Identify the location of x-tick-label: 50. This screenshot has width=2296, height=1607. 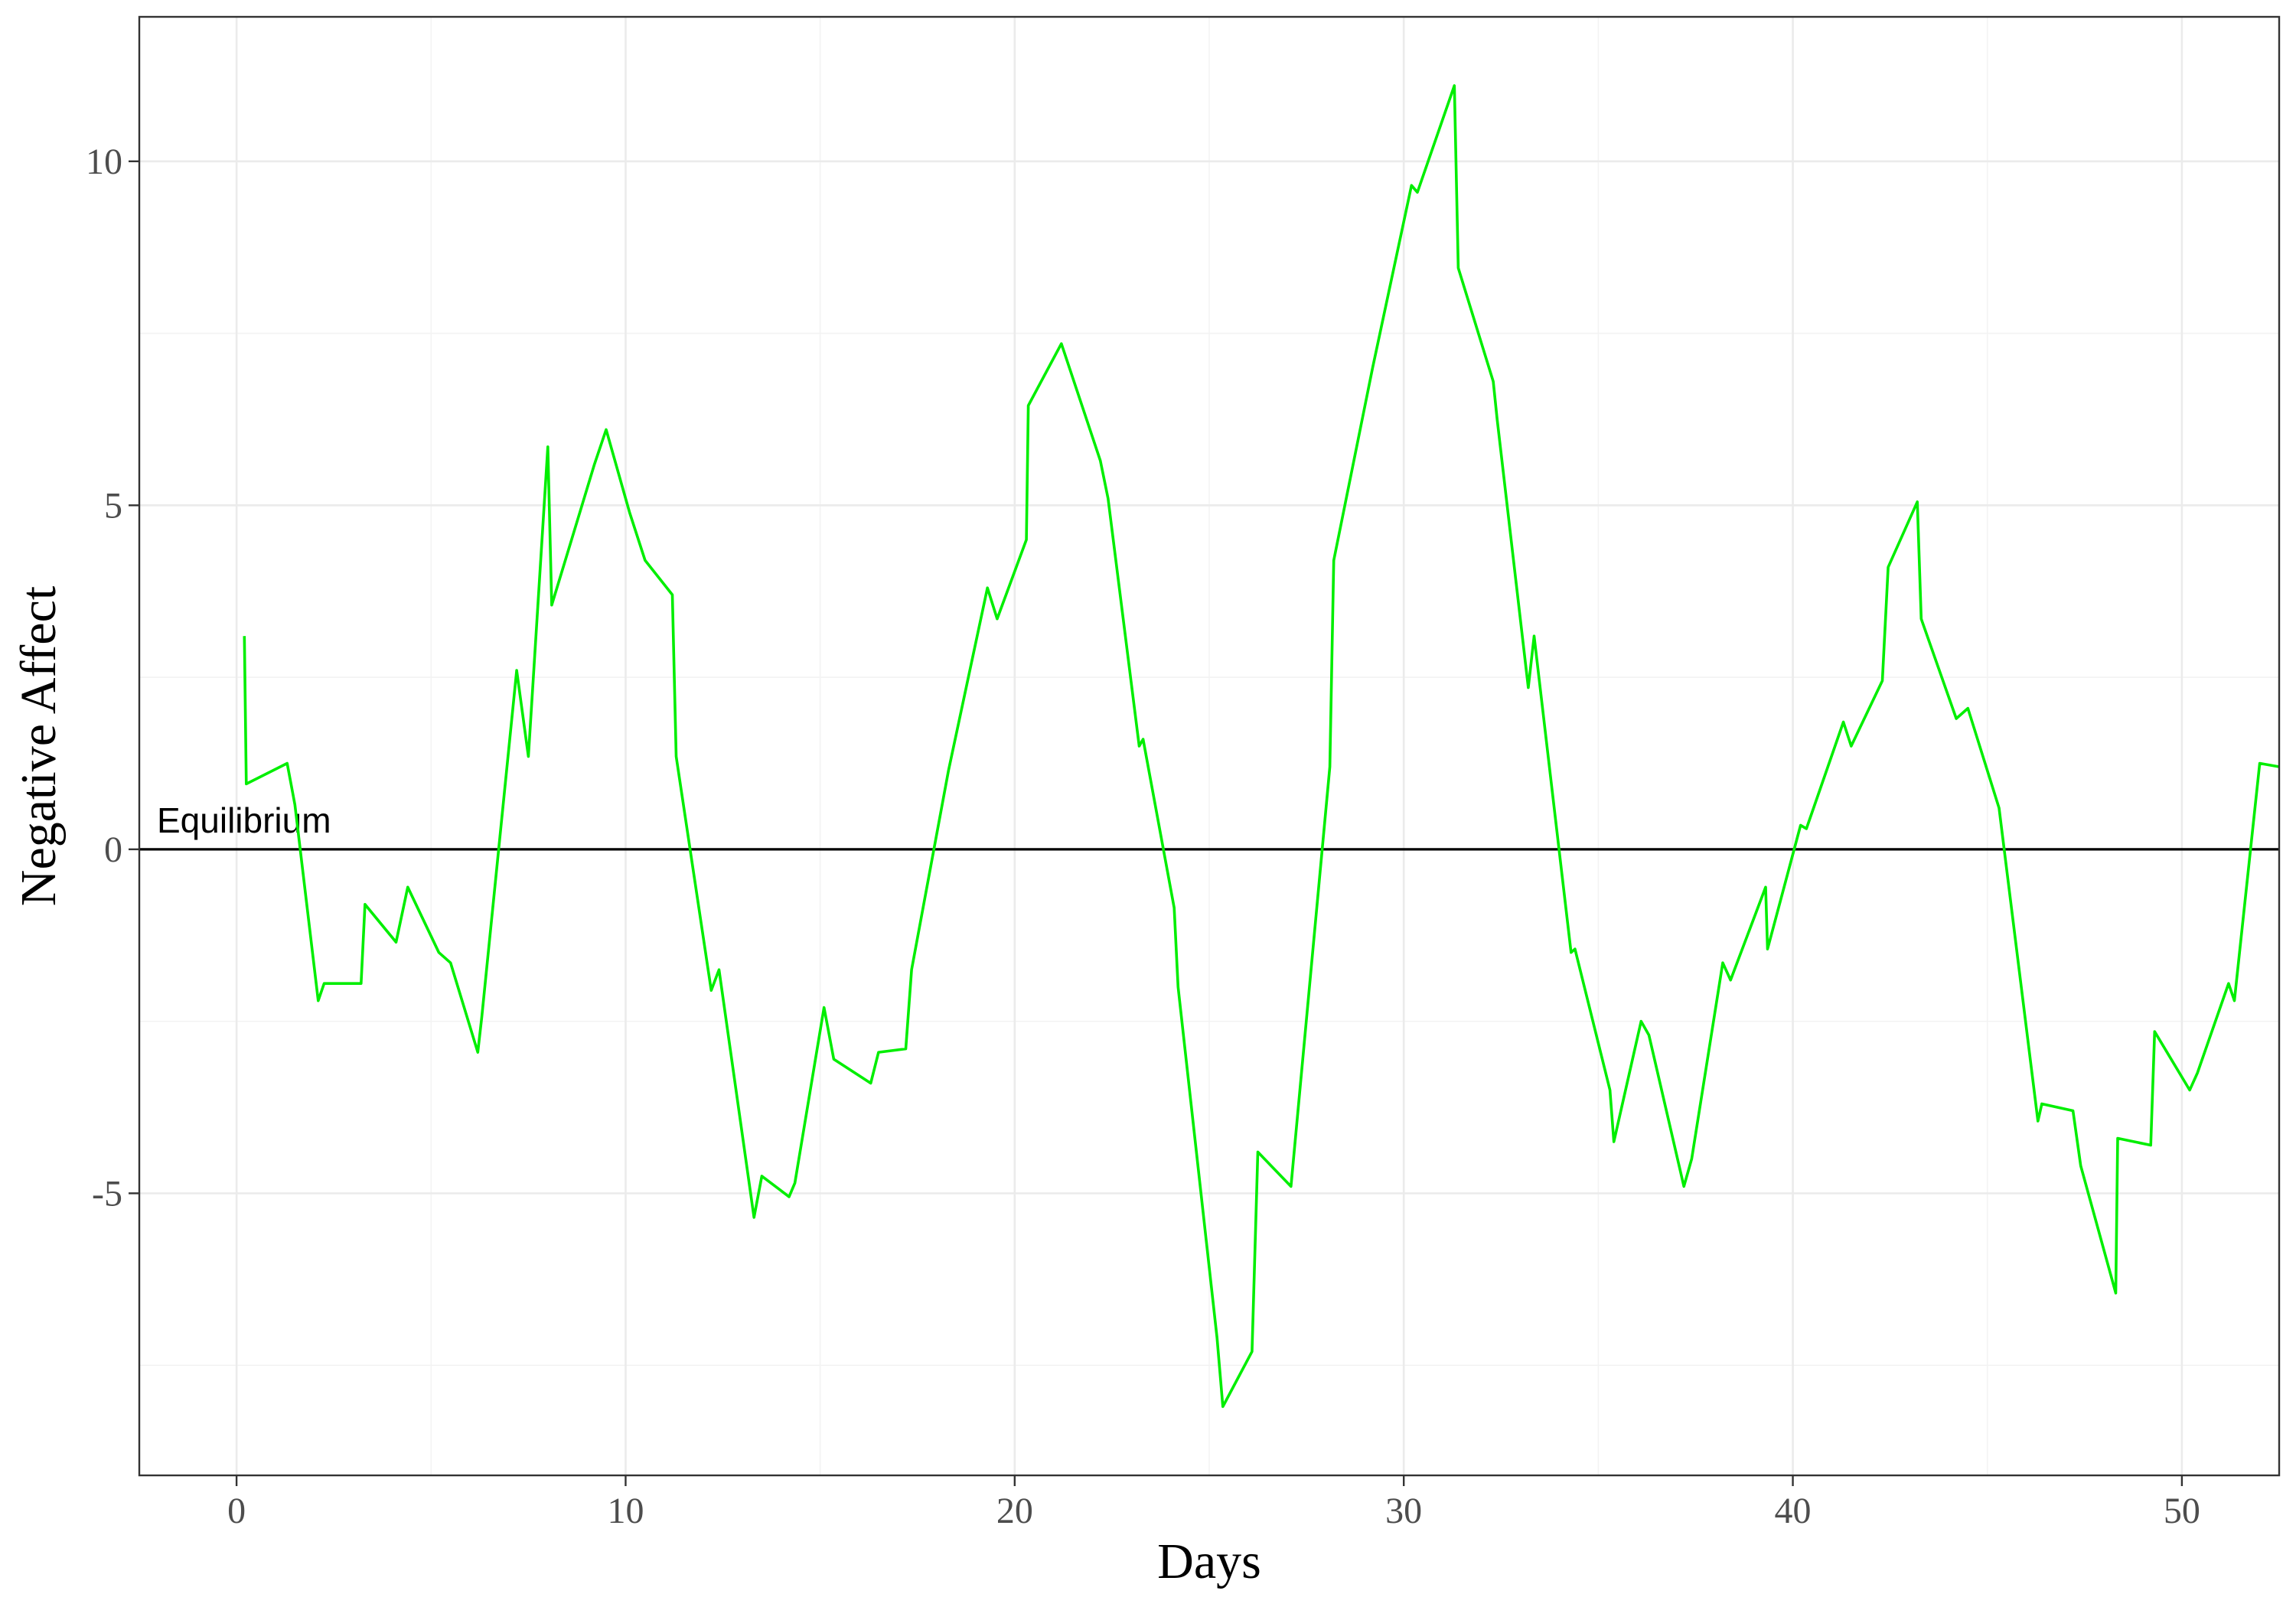
(2182, 1511).